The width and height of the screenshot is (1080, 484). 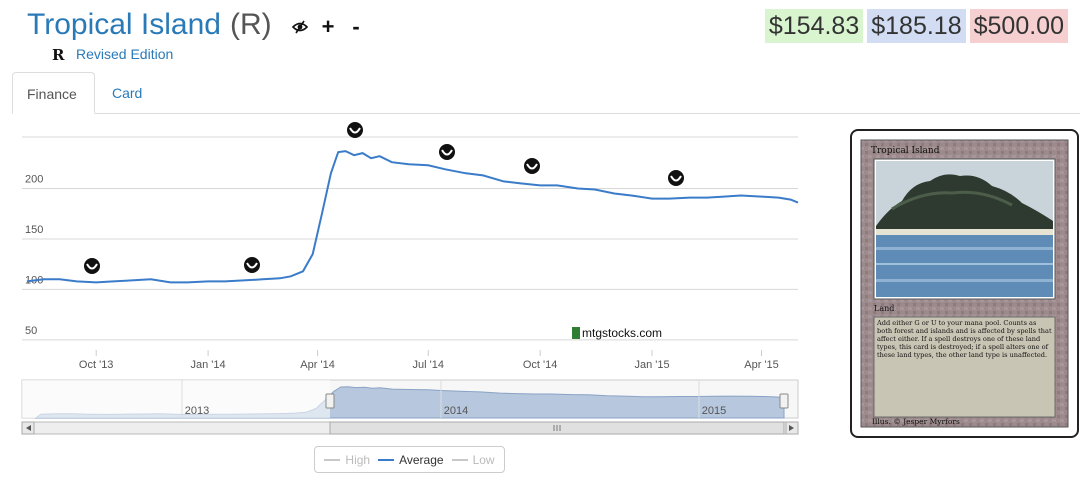 What do you see at coordinates (252, 265) in the screenshot?
I see `set-release-icon-born-of-the-gods` at bounding box center [252, 265].